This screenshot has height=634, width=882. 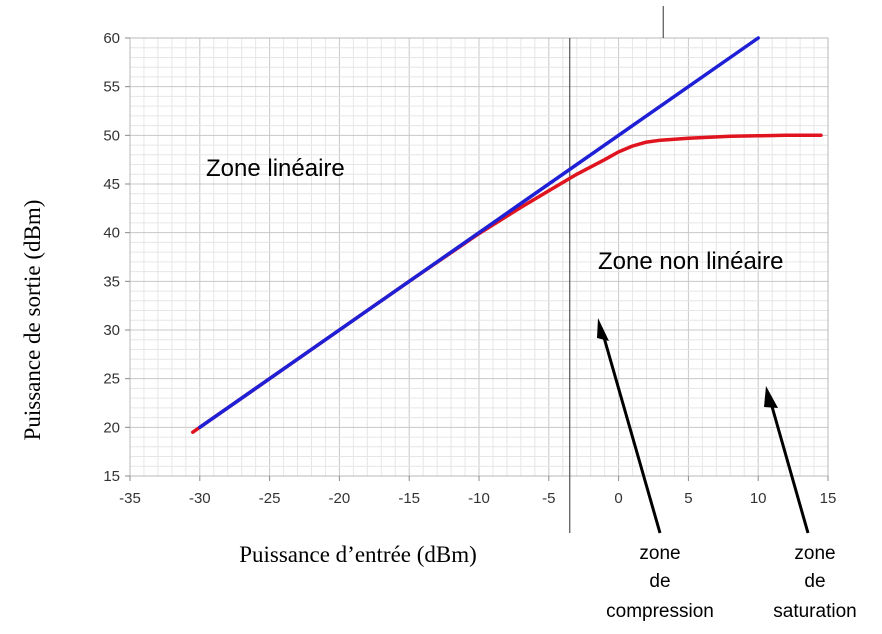 What do you see at coordinates (479, 498) in the screenshot?
I see `x-tick-label: -10` at bounding box center [479, 498].